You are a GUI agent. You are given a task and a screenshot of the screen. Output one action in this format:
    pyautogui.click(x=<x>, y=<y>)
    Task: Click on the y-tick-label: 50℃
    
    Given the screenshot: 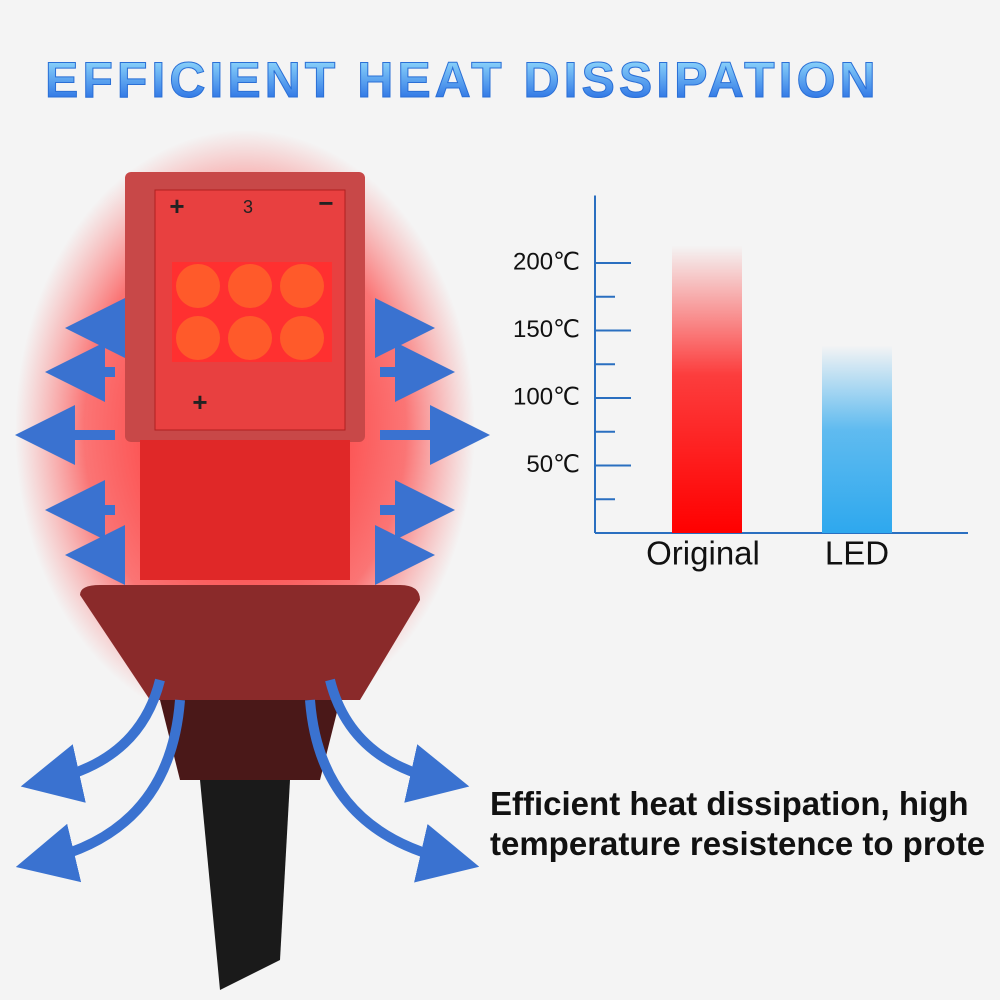 What is the action you would take?
    pyautogui.click(x=553, y=464)
    